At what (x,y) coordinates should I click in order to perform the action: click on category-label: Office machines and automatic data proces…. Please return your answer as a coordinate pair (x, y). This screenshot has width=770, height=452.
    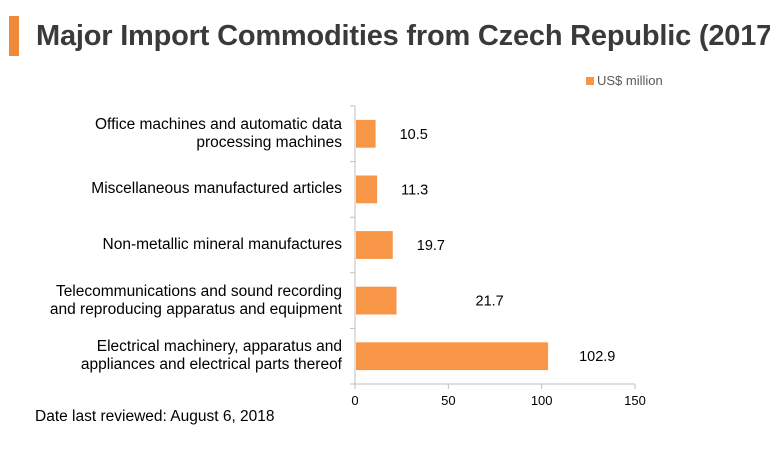
    Looking at the image, I should click on (177, 134).